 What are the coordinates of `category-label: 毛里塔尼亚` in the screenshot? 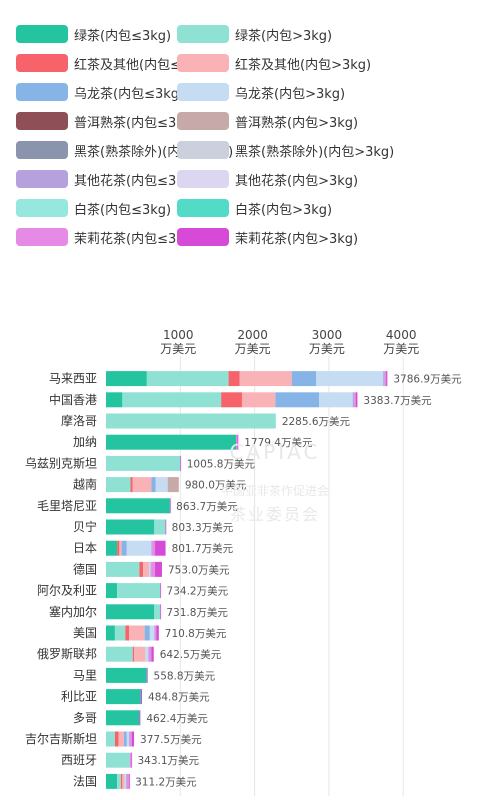 It's located at (67, 506).